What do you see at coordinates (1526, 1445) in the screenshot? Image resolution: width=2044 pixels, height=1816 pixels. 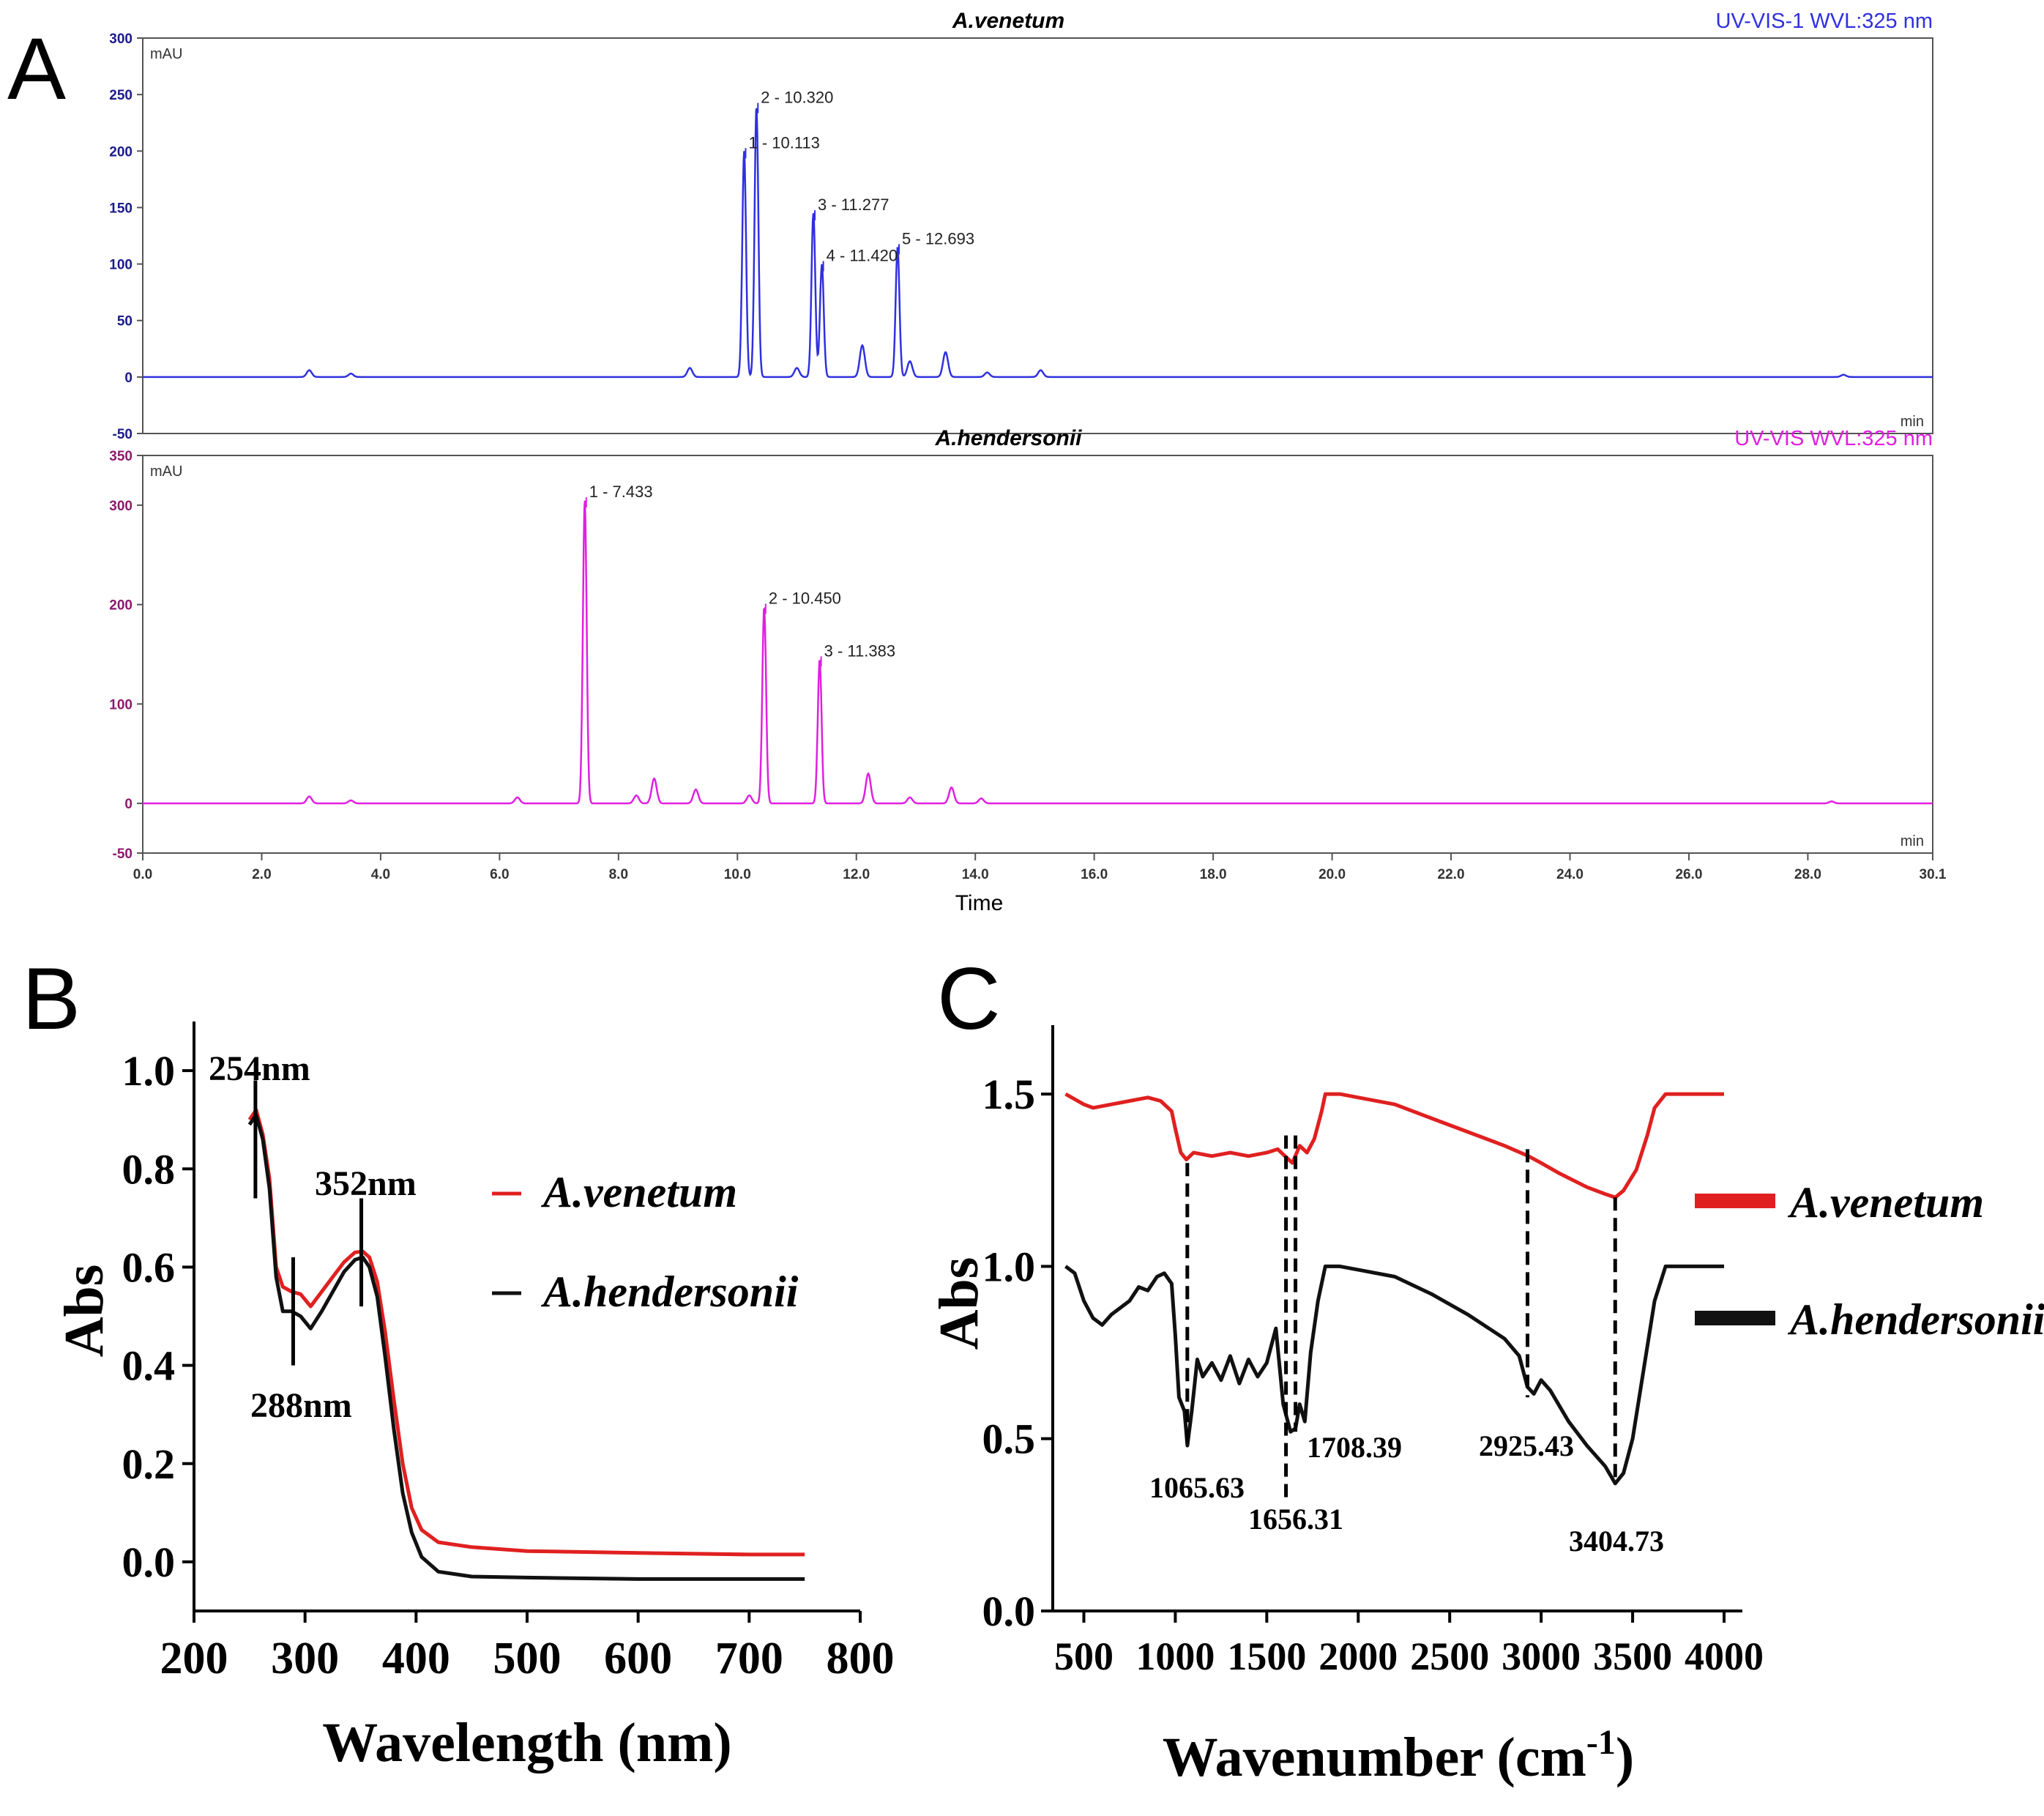 I see `annotation-wavenumber: 2925.43` at bounding box center [1526, 1445].